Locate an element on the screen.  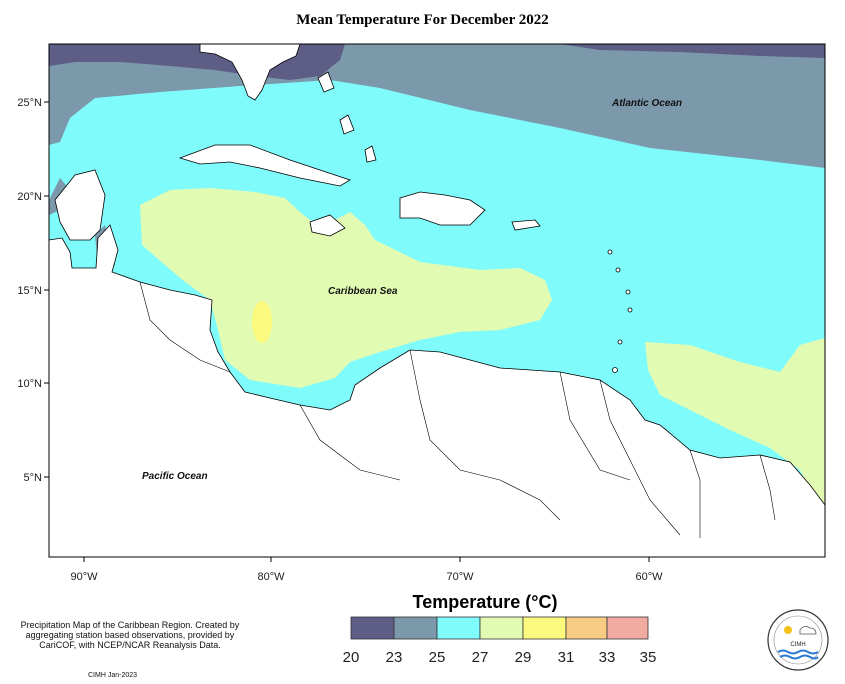
latitude-axis: 25°N 20°N 15°N 10°N 5°N is located at coordinates (33, 290).